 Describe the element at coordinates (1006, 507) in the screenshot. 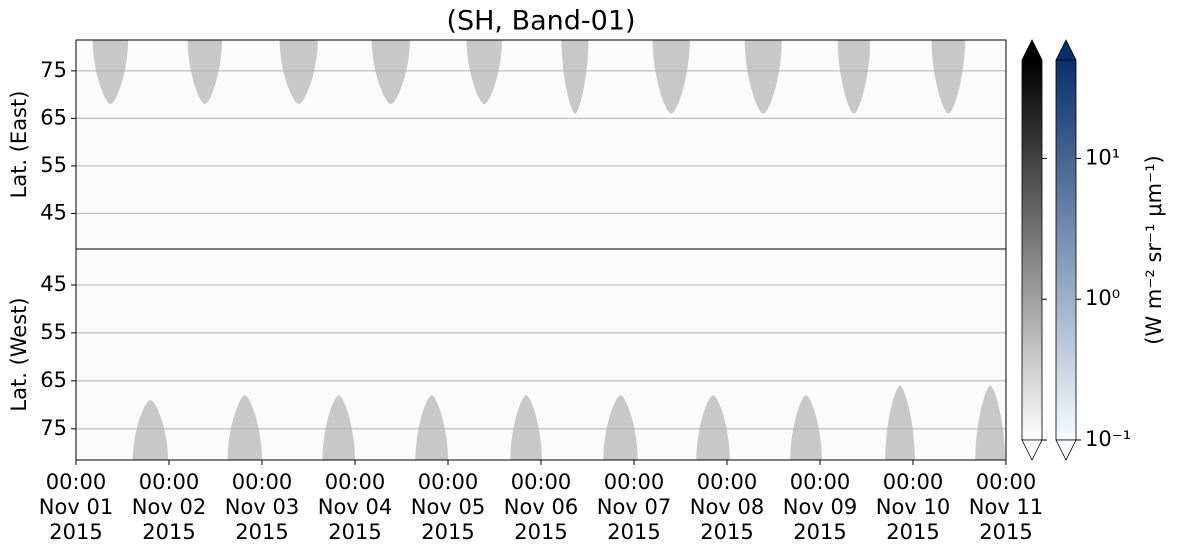

I see `x-tick-label: Nov 11` at that location.